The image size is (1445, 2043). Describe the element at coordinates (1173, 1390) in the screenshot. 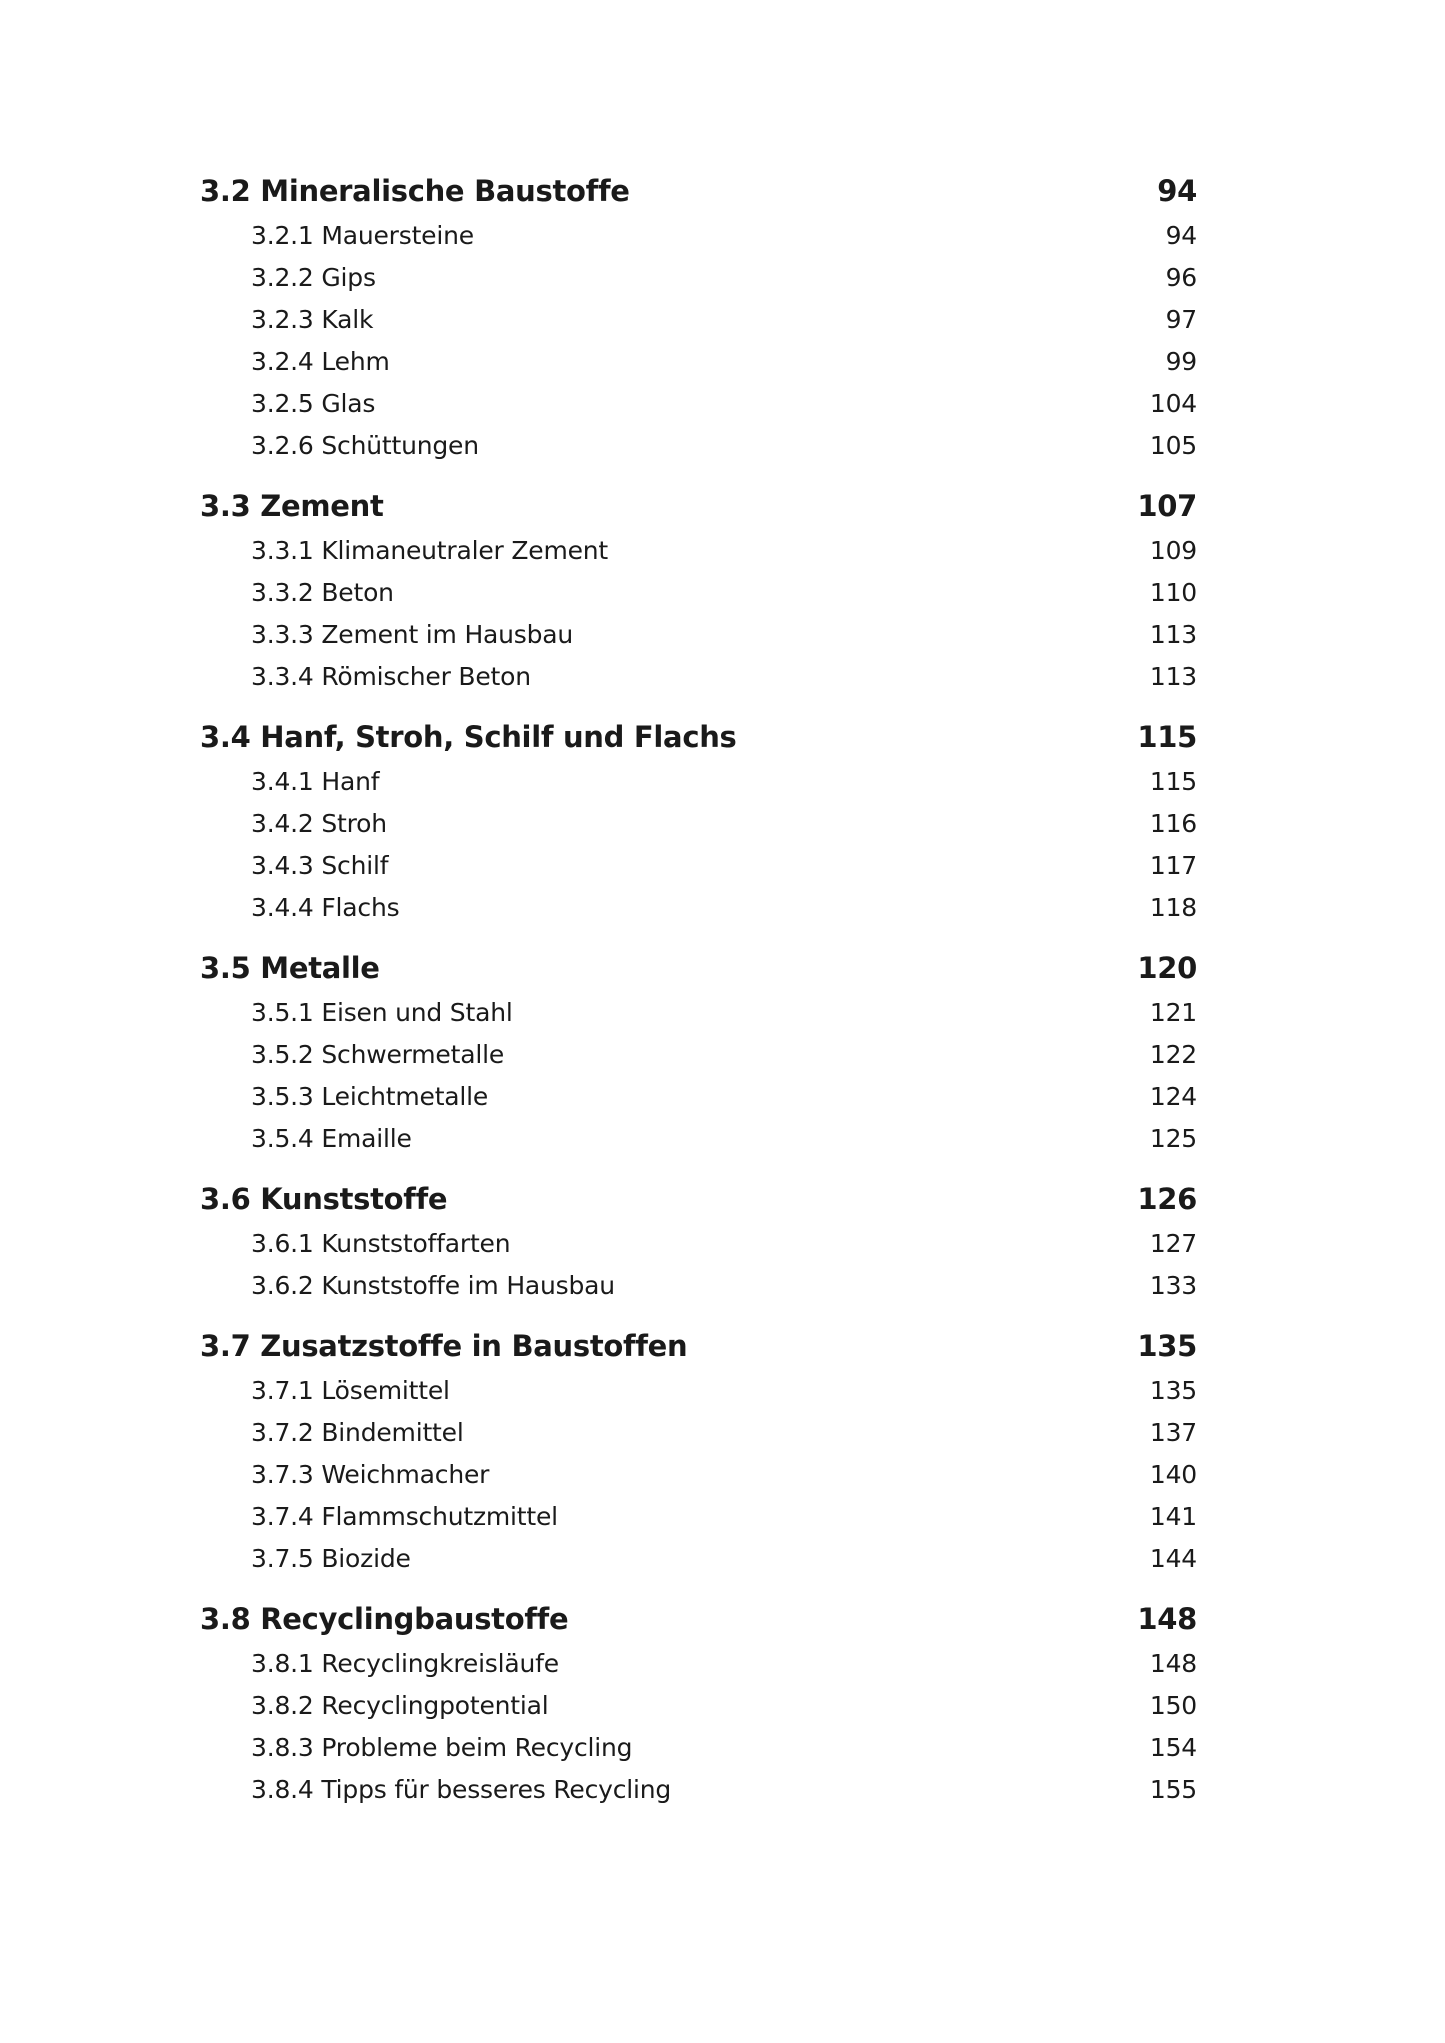

I see `entry-page: 135` at that location.